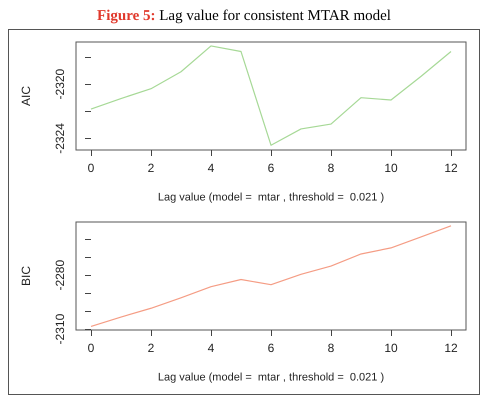 The image size is (488, 414). What do you see at coordinates (60, 84) in the screenshot?
I see `y-tick-label: -2320` at bounding box center [60, 84].